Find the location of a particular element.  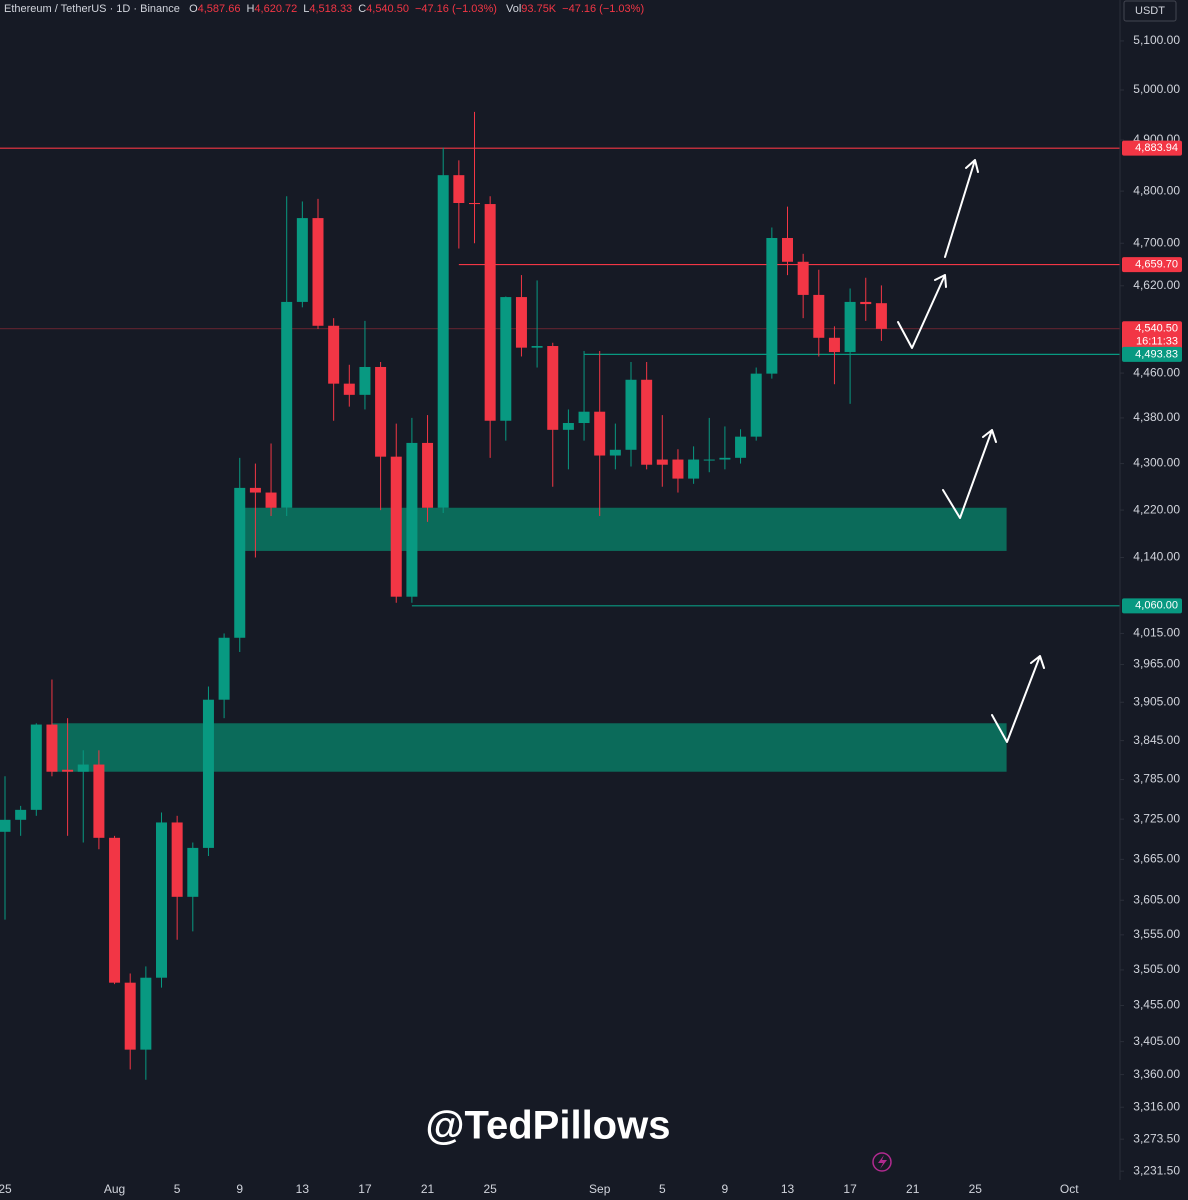

replay-icon is located at coordinates (882, 1162).